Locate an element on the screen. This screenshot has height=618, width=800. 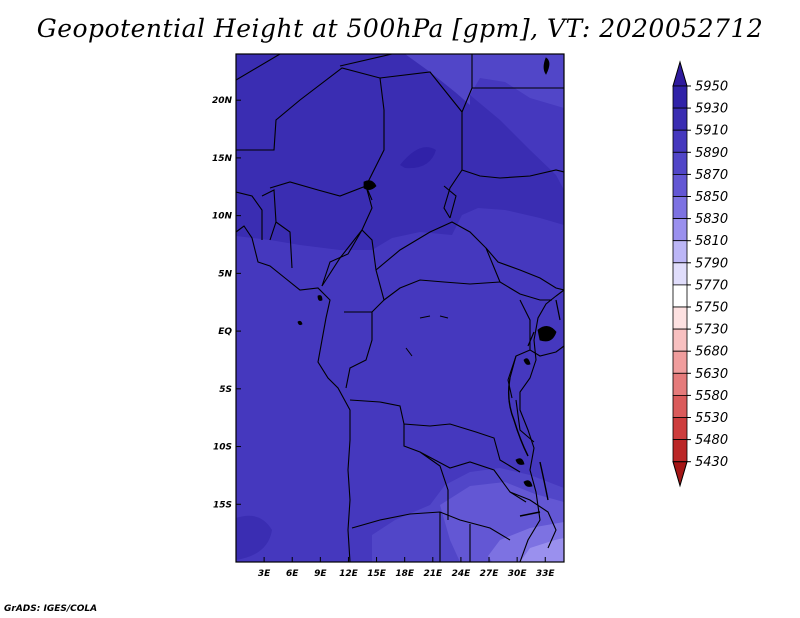
lake-malawi is located at coordinates (544, 481).